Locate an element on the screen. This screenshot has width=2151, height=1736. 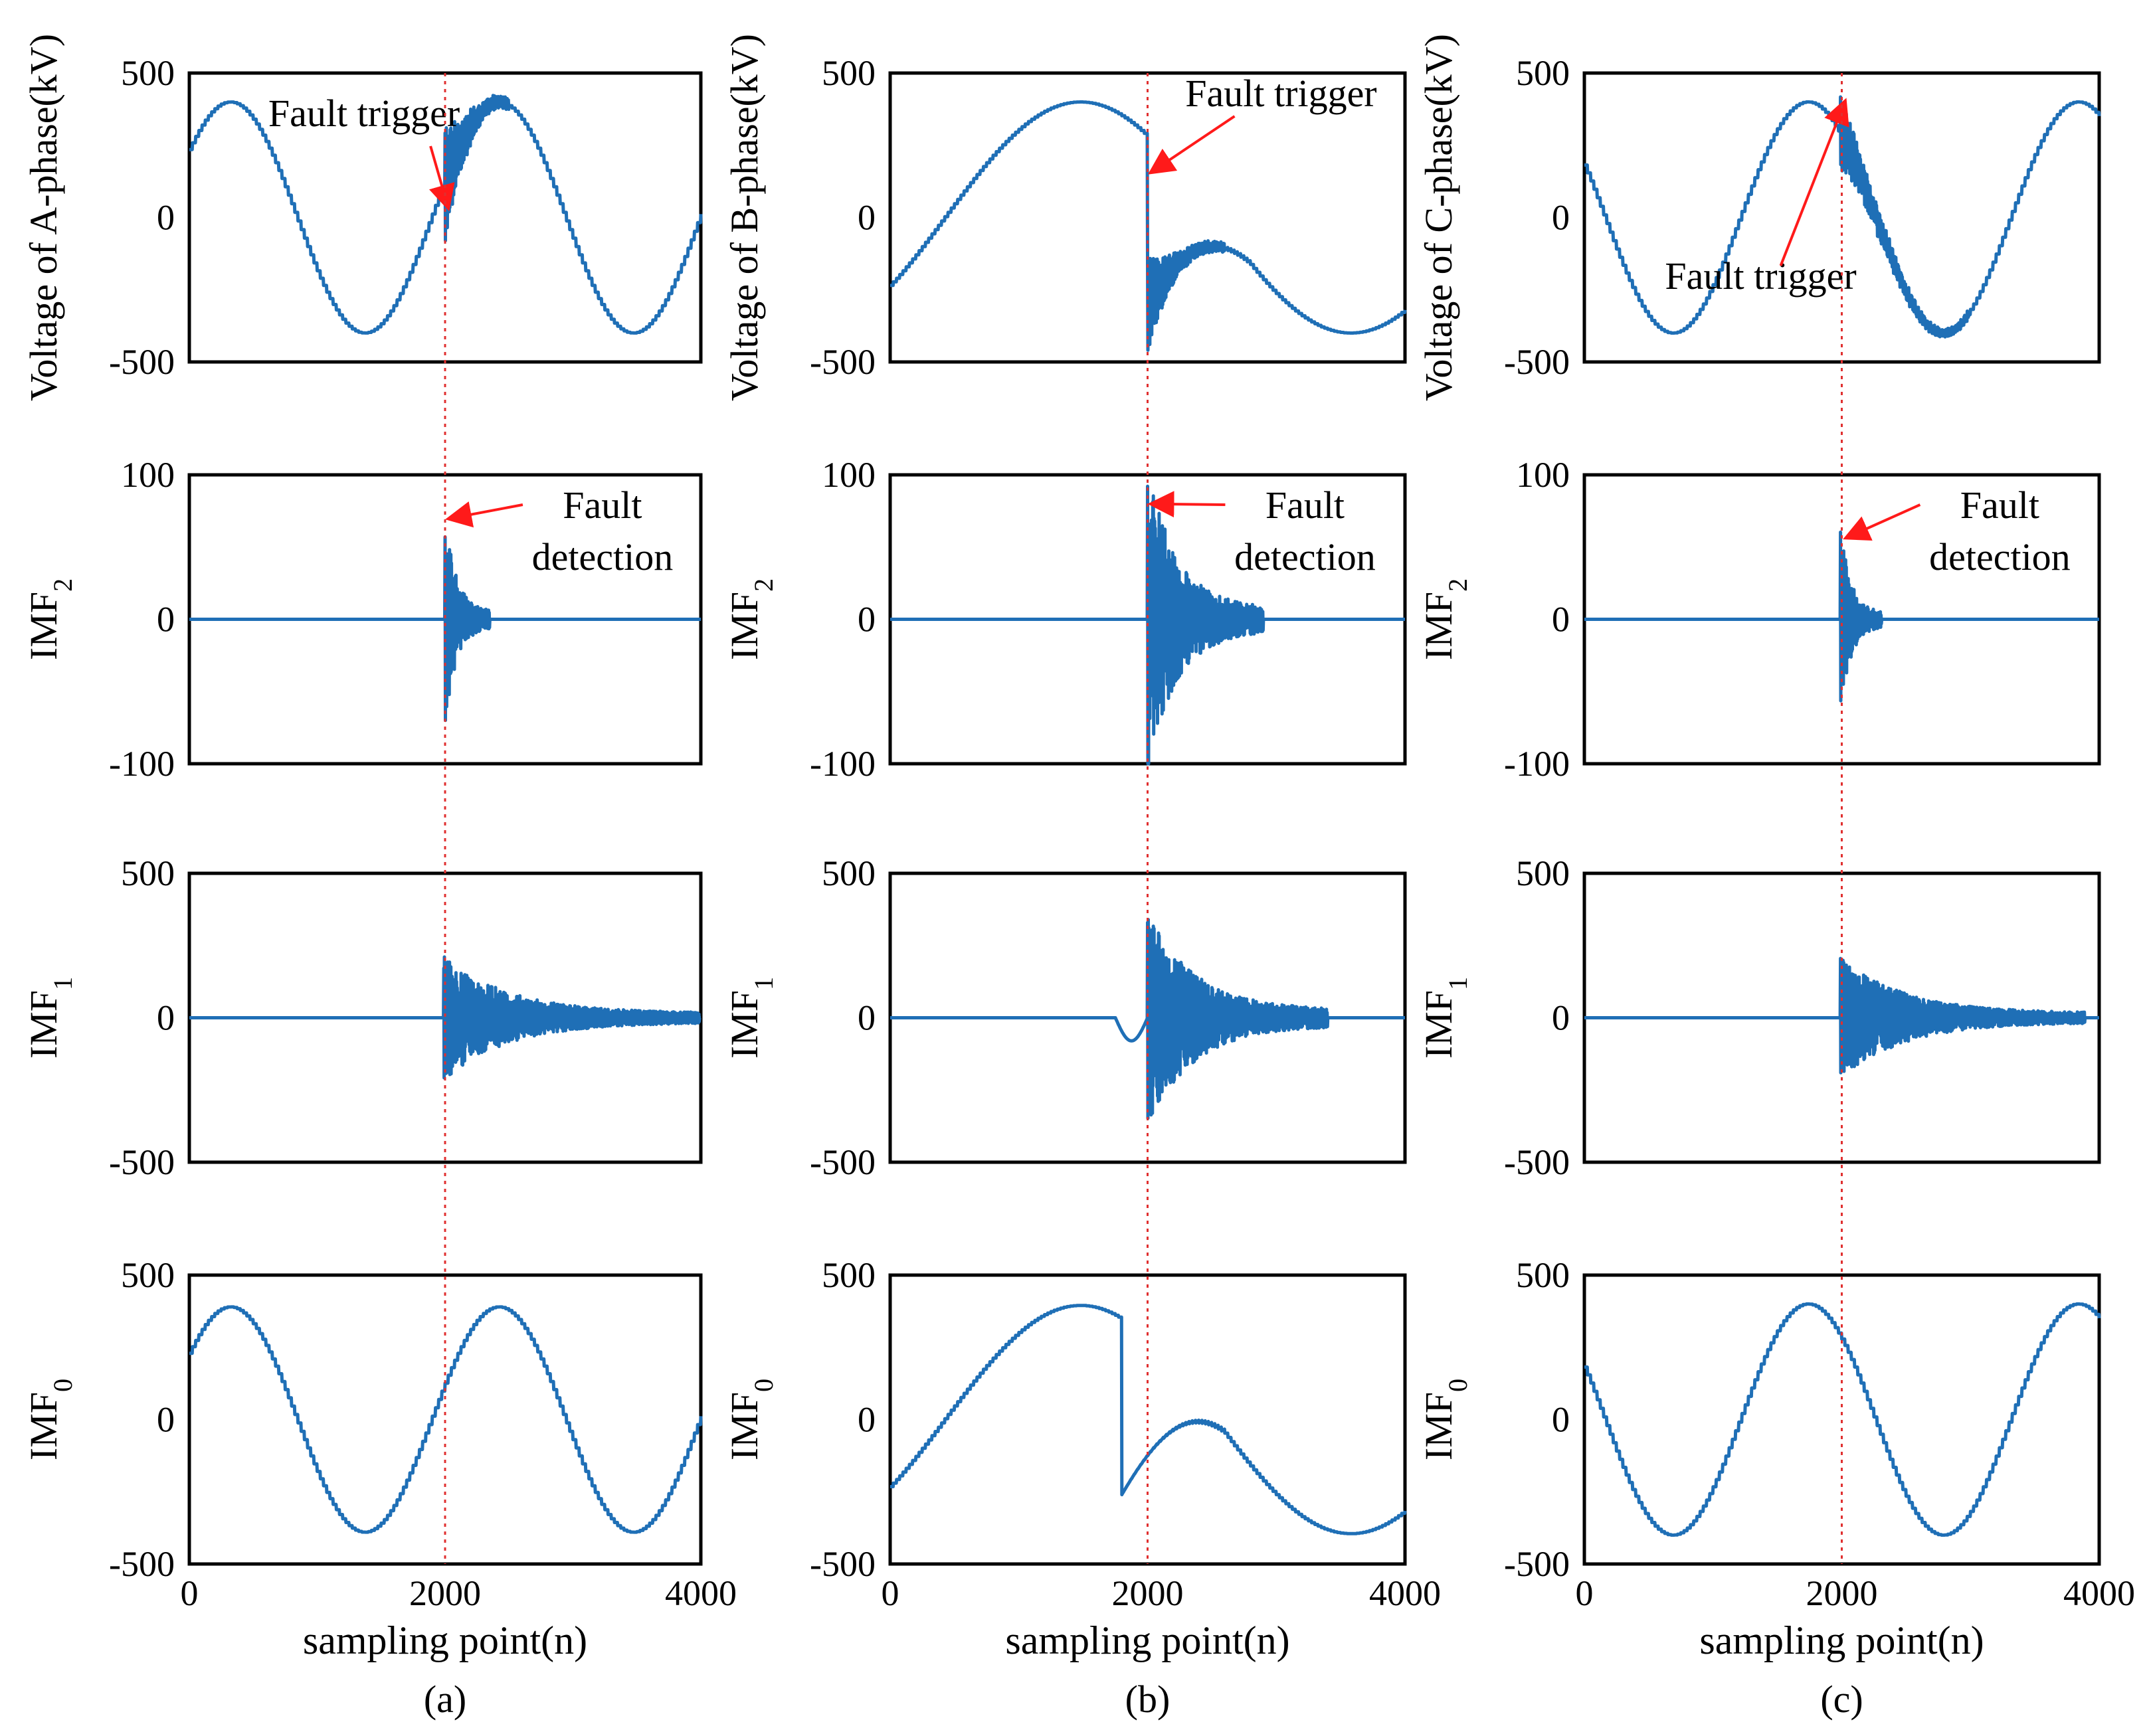
signal-line-b-row3 is located at coordinates (1148, 1419).